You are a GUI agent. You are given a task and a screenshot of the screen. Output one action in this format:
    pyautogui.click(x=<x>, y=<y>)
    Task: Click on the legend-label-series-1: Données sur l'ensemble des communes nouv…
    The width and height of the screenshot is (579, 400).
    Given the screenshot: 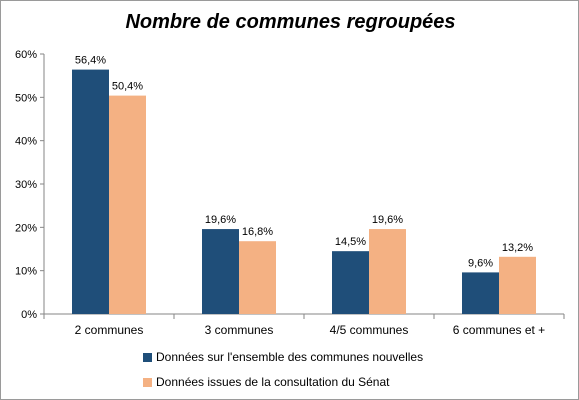 What is the action you would take?
    pyautogui.click(x=290, y=357)
    